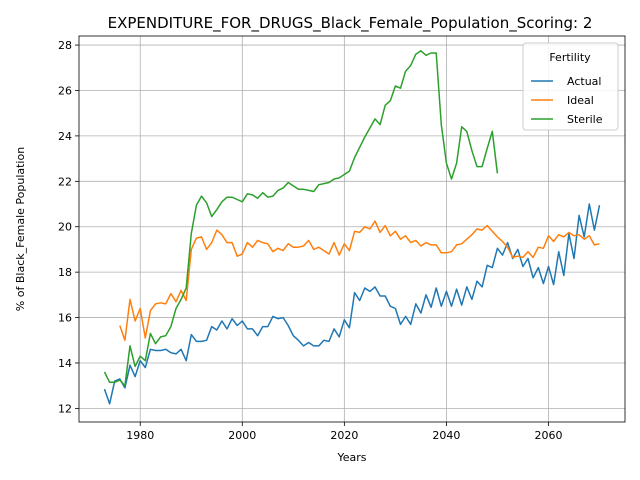 This screenshot has width=640, height=480. What do you see at coordinates (351, 457) in the screenshot?
I see `x-axis-label: Years` at bounding box center [351, 457].